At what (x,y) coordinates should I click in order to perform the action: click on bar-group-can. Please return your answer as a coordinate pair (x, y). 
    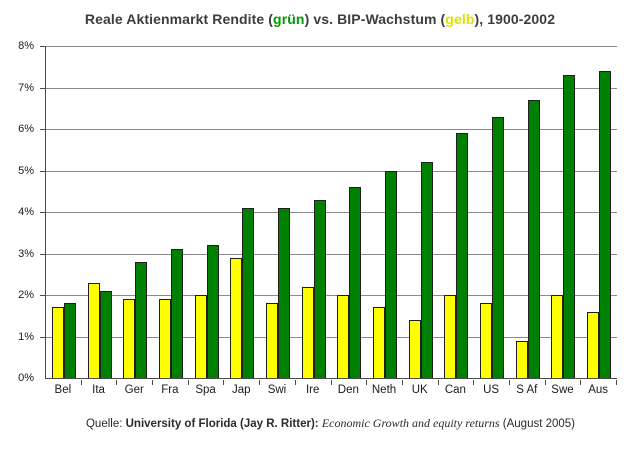
    Looking at the image, I should click on (457, 215).